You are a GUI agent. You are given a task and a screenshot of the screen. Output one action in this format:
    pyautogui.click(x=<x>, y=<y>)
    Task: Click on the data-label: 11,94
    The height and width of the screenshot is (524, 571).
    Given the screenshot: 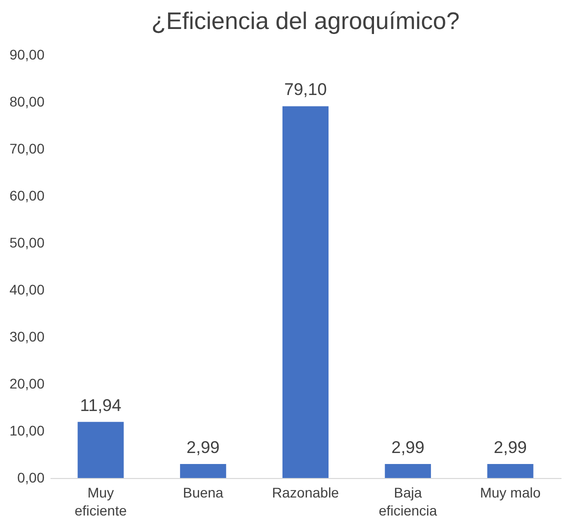 What is the action you would take?
    pyautogui.click(x=101, y=405)
    